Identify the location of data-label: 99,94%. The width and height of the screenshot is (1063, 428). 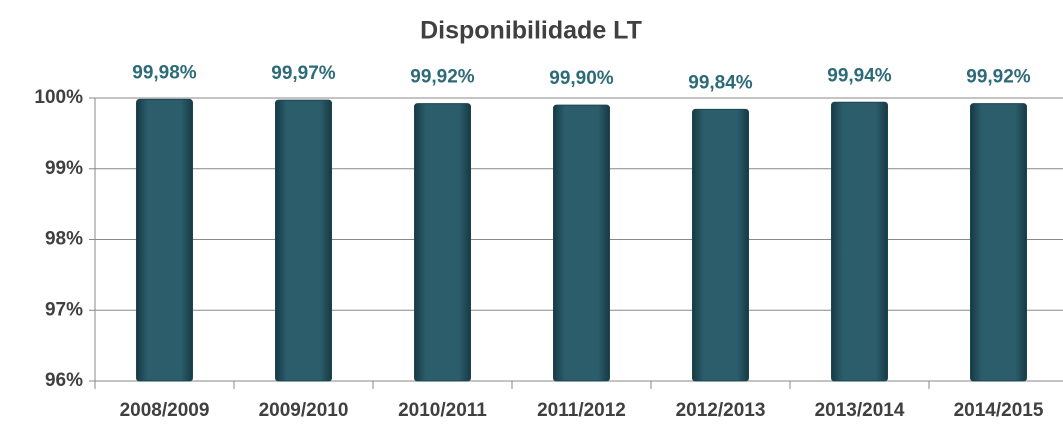
(859, 75).